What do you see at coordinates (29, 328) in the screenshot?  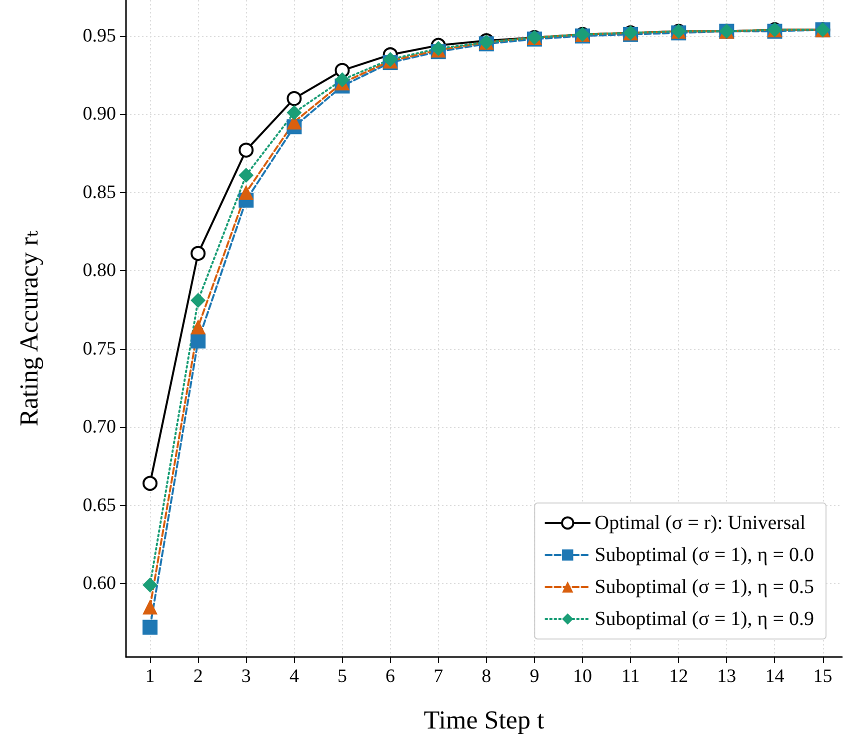 I see `y-axis-title: Rating Accuracy rₜ` at bounding box center [29, 328].